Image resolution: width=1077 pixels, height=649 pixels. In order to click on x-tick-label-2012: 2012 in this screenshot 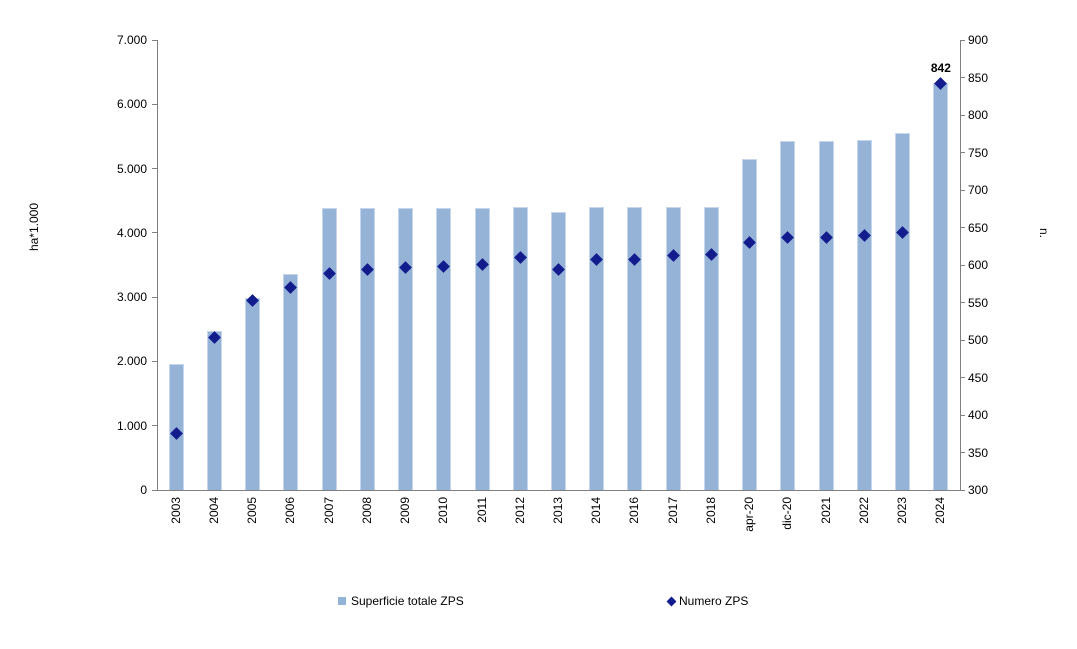, I will do `click(519, 510)`.